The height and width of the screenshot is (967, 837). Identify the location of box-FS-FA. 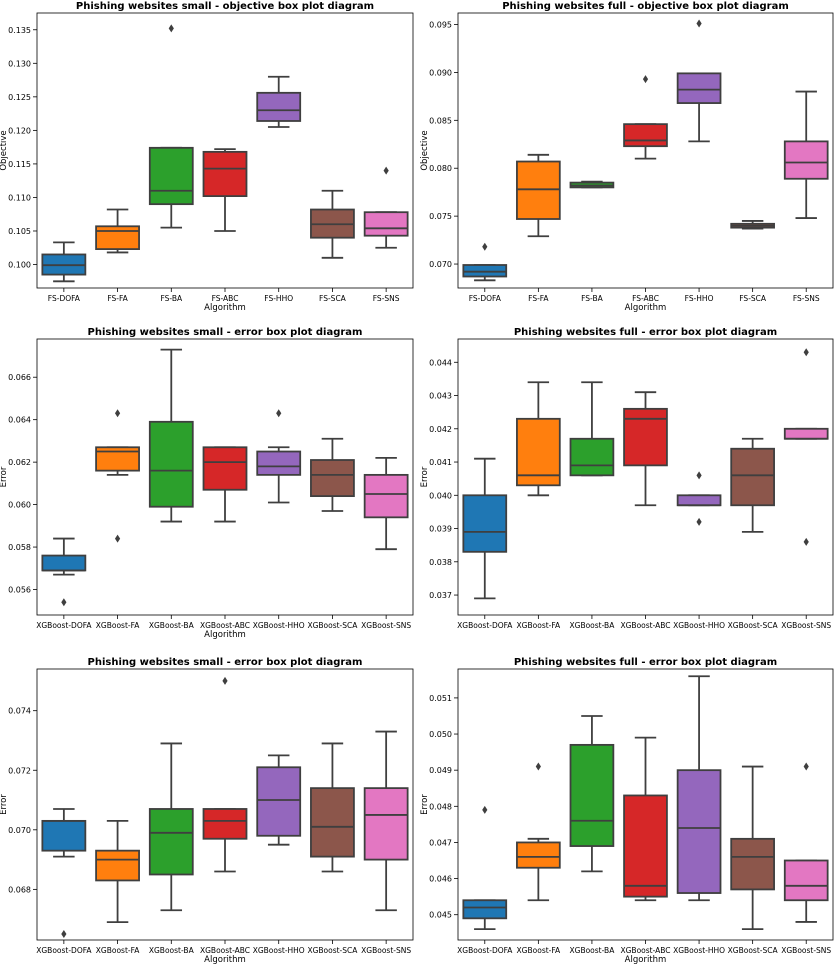
(538, 195).